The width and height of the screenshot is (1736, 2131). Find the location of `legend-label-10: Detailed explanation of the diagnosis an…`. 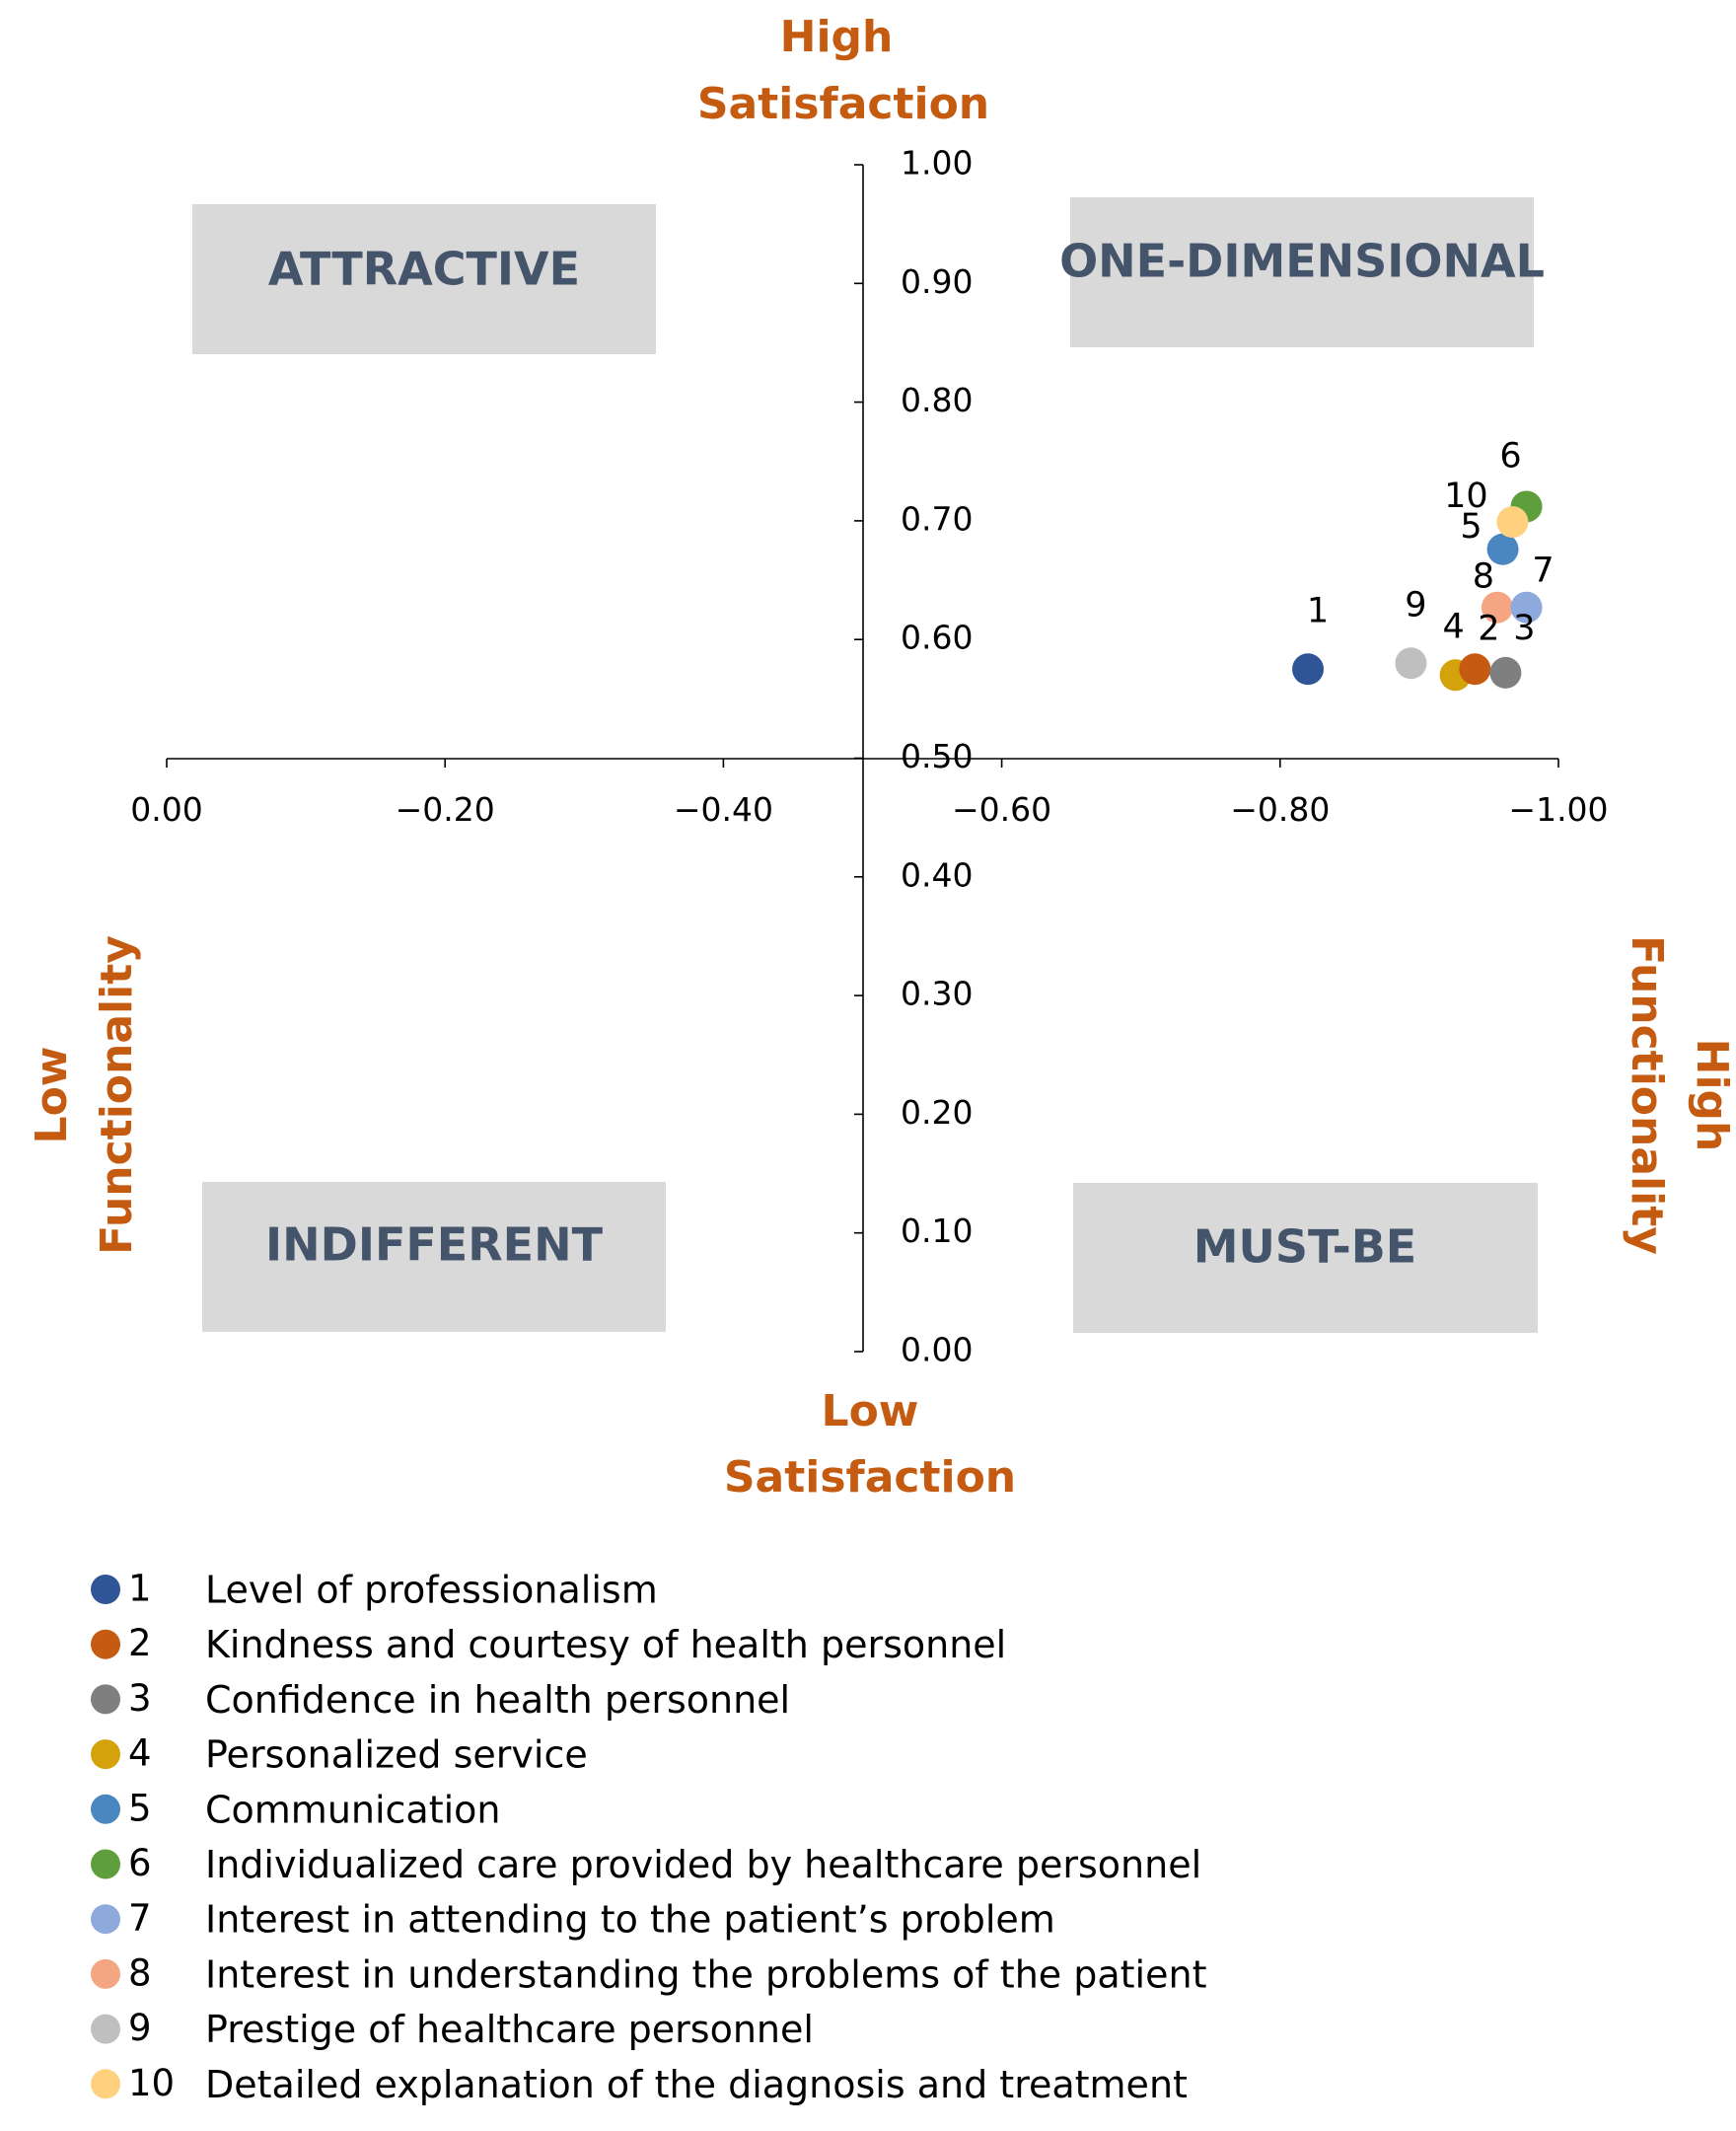

legend-label-10: Detailed explanation of the diagnosis an… is located at coordinates (696, 2084).